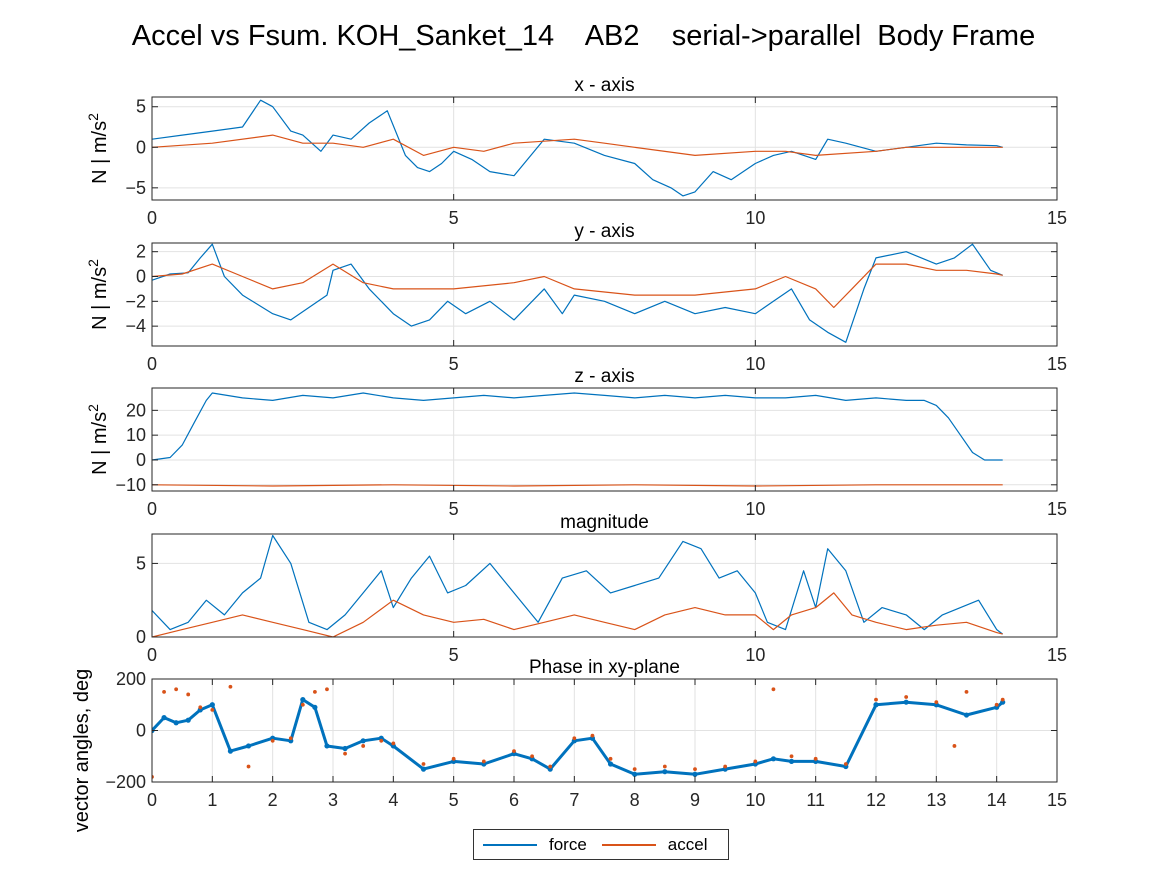 The width and height of the screenshot is (1167, 875). Describe the element at coordinates (136, 410) in the screenshot. I see `y-tick-label-3-3: 20` at that location.